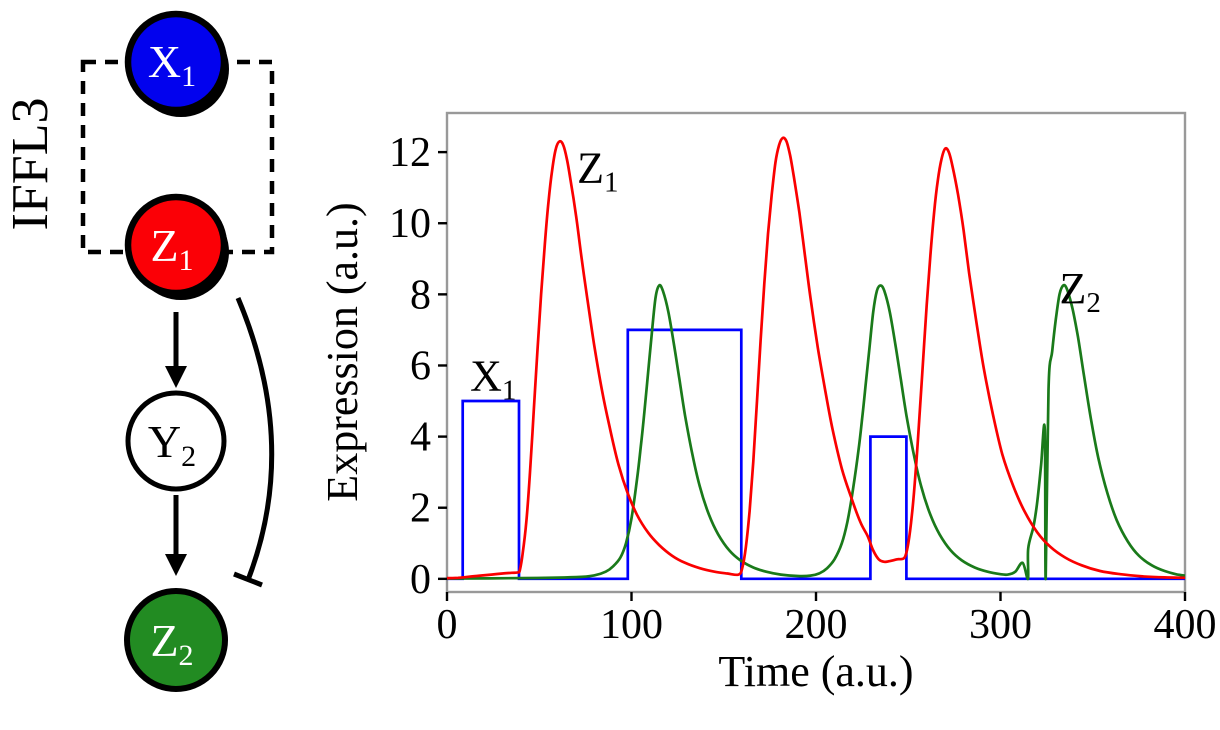 Image resolution: width=1220 pixels, height=730 pixels. What do you see at coordinates (447, 625) in the screenshot?
I see `x-tick-label: 0` at bounding box center [447, 625].